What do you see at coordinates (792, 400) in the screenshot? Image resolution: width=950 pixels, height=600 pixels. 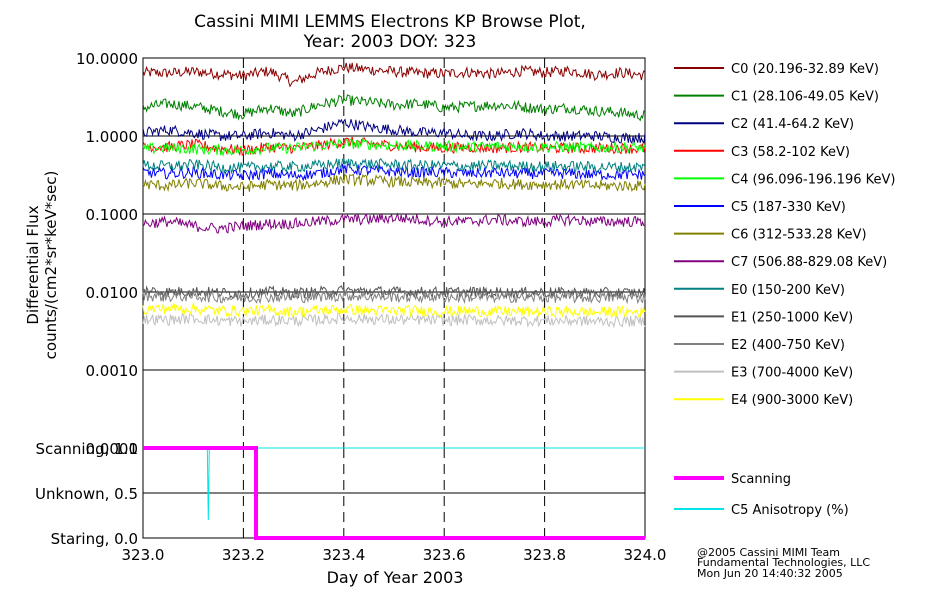 I see `legend-label: E4 (900-3000 KeV)` at bounding box center [792, 400].